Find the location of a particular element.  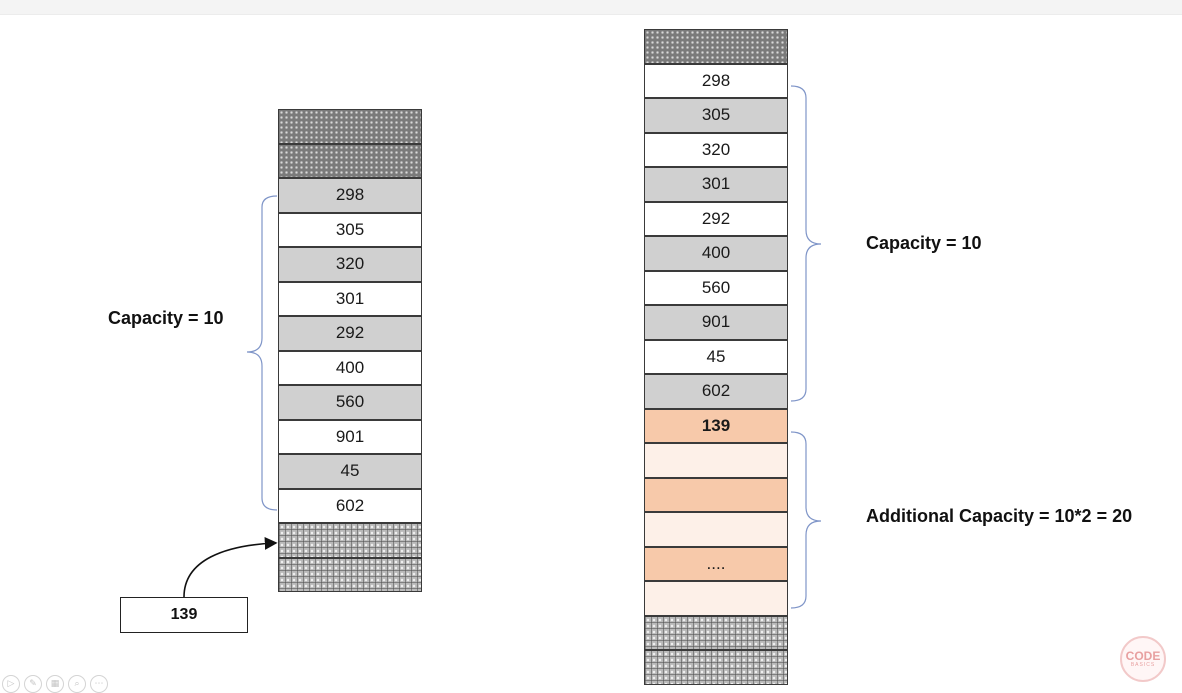

zoom-icon: ⌕ is located at coordinates (77, 684).